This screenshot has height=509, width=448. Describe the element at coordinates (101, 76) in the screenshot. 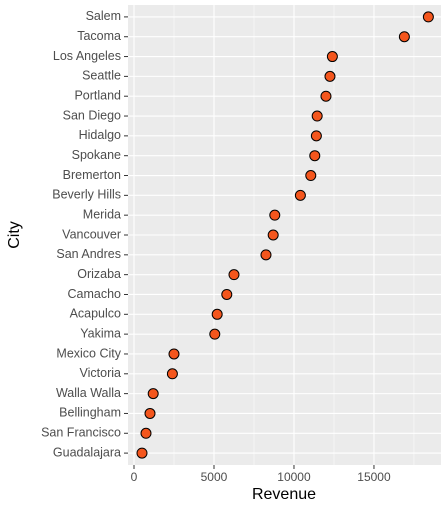

I see `y-tick-label: Seattle` at that location.